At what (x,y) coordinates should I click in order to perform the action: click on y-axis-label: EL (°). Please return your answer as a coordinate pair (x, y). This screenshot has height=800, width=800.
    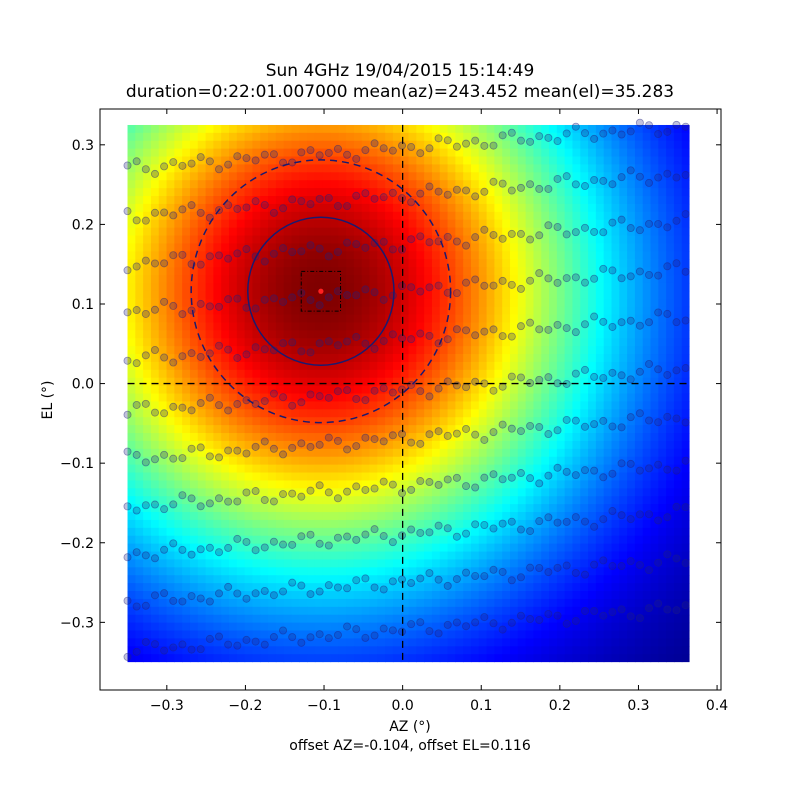
    Looking at the image, I should click on (48, 399).